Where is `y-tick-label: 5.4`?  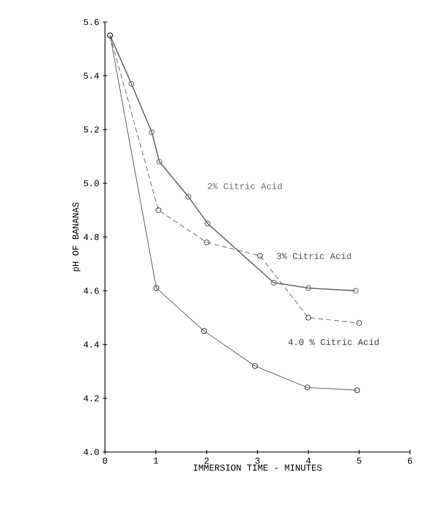
y-tick-label: 5.4 is located at coordinates (91, 75).